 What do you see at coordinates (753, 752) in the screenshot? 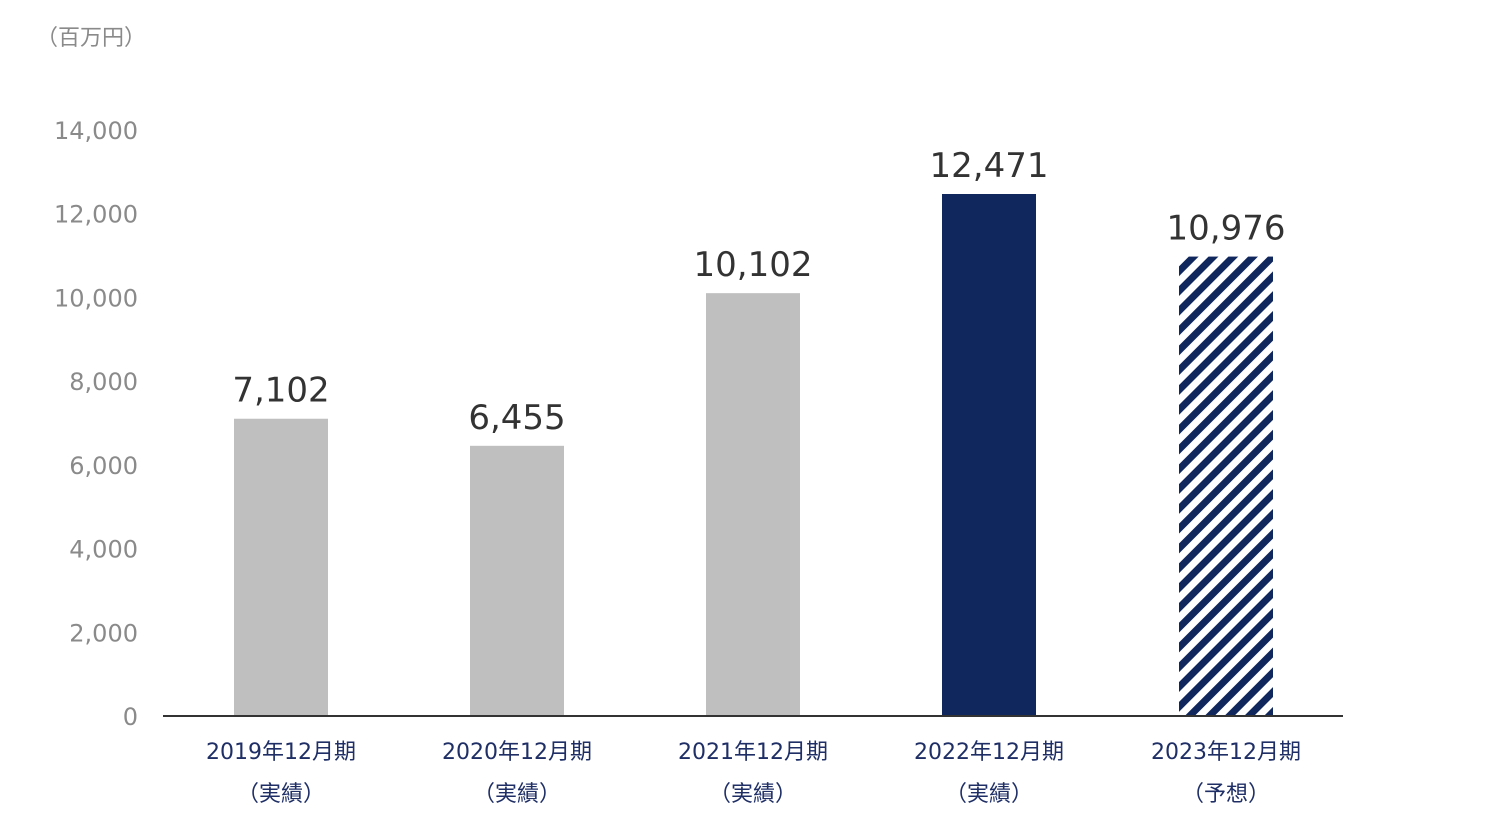
I see `x-tick-label: 2021年12月期` at bounding box center [753, 752].